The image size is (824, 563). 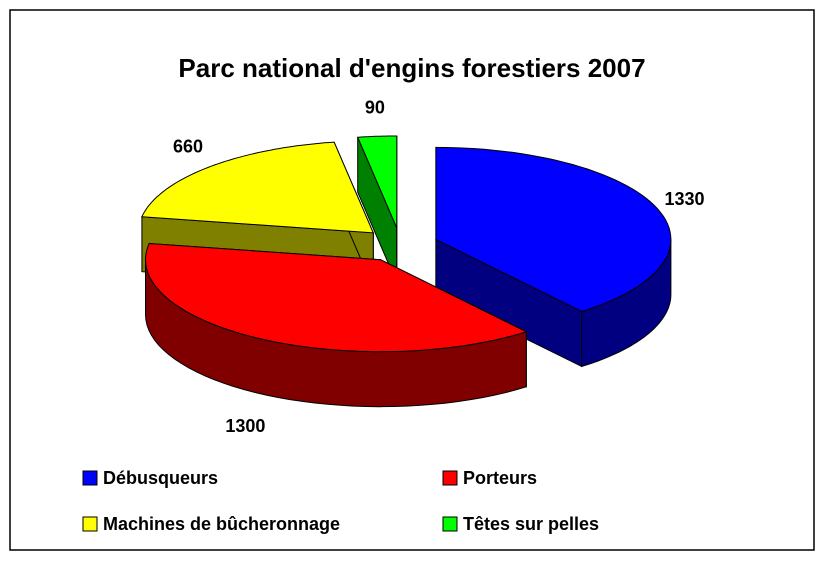 I want to click on legend-label: Débusqueurs, so click(x=160, y=478).